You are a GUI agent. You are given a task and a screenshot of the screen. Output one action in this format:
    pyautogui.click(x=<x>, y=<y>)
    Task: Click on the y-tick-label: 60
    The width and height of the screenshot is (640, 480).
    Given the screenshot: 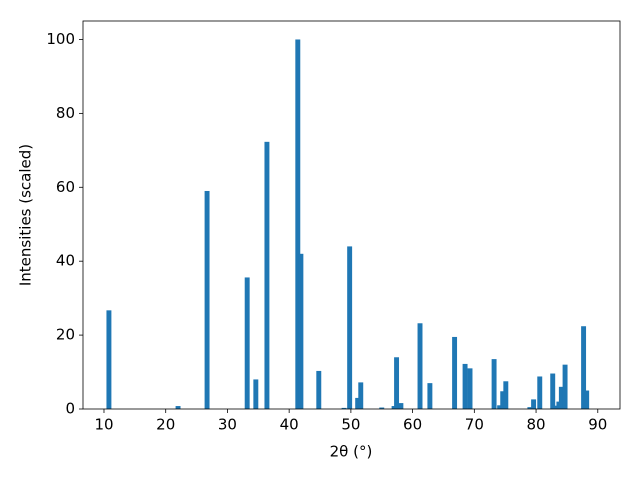 What is the action you would take?
    pyautogui.click(x=65, y=187)
    